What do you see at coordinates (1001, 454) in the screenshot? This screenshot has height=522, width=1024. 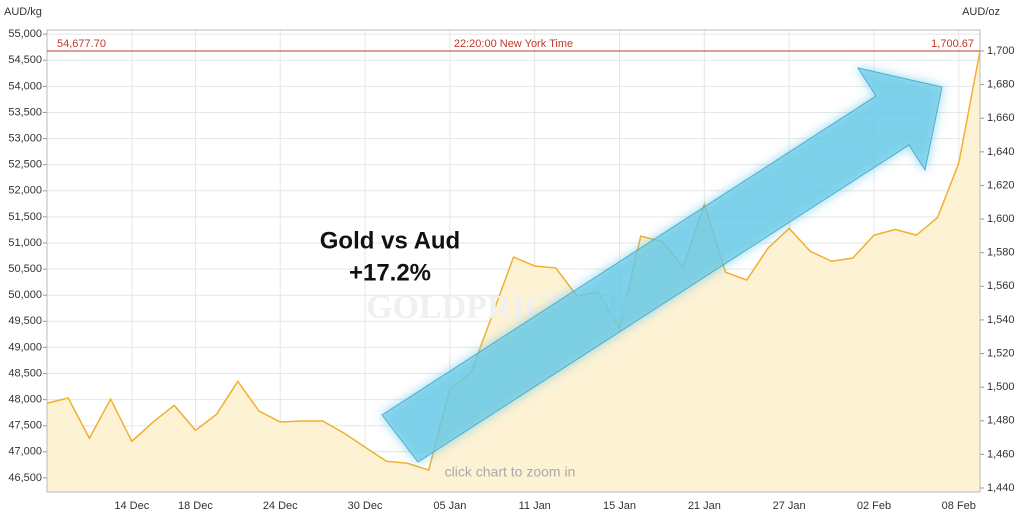 I see `y2-tick-label: 1,460` at bounding box center [1001, 454].